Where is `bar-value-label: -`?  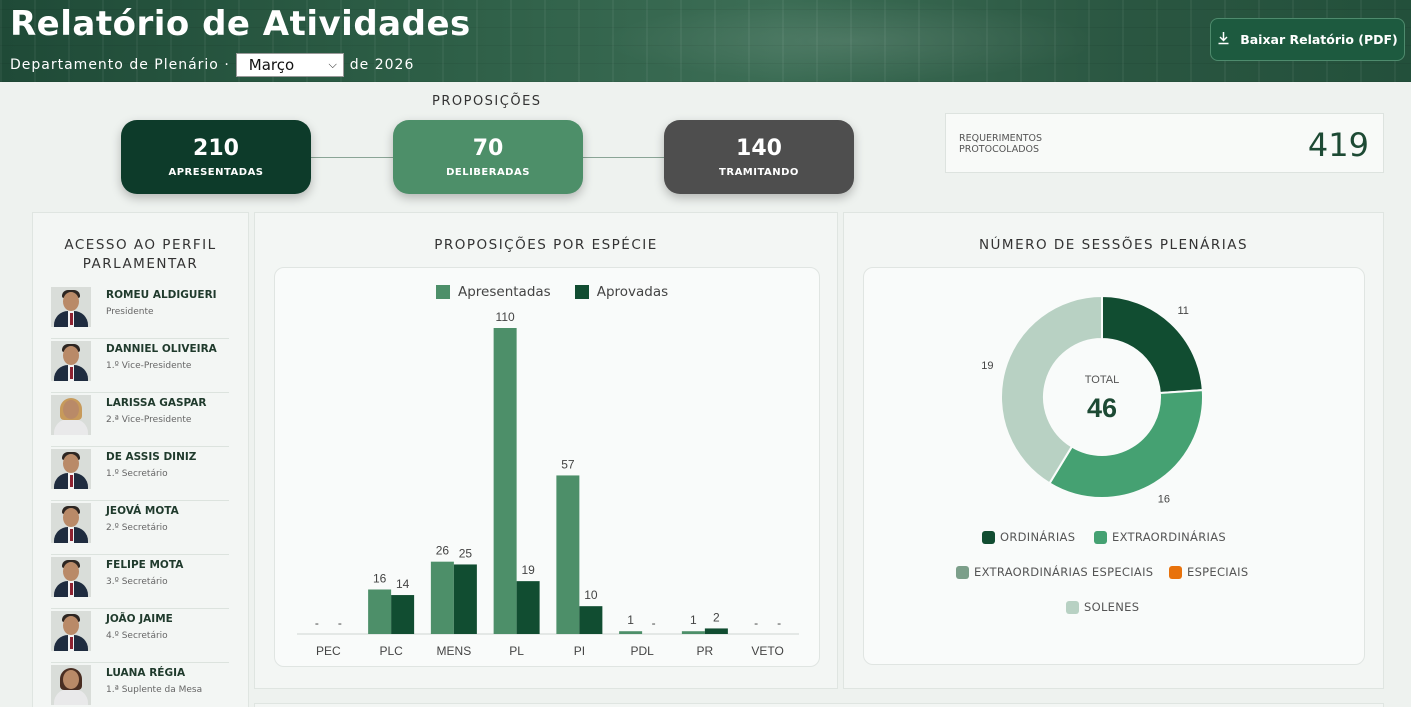
bar-value-label: - is located at coordinates (340, 623).